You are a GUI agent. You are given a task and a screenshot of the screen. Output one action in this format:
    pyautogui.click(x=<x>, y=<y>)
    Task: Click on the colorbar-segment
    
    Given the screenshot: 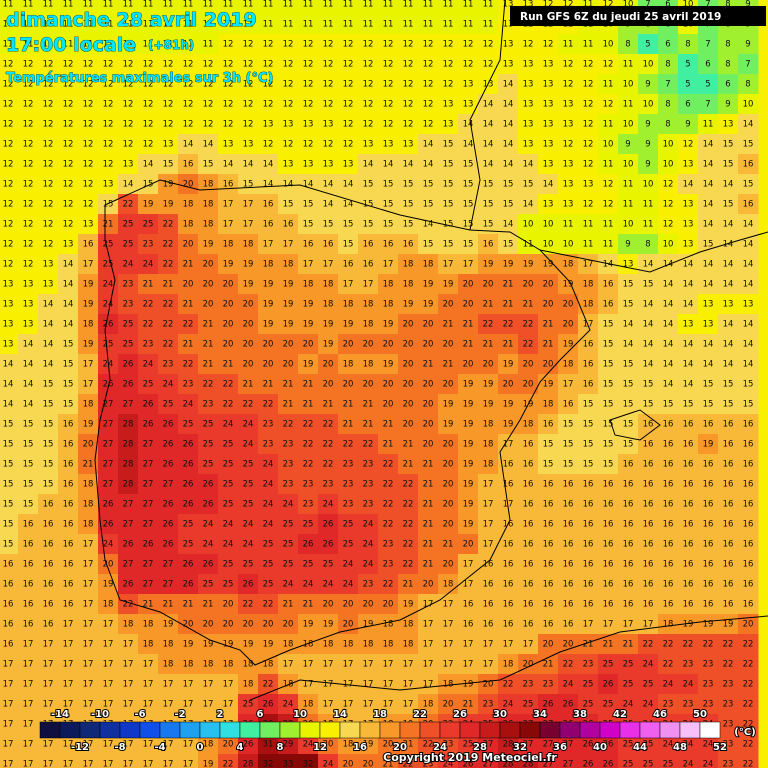 What is the action you would take?
    pyautogui.click(x=130, y=730)
    